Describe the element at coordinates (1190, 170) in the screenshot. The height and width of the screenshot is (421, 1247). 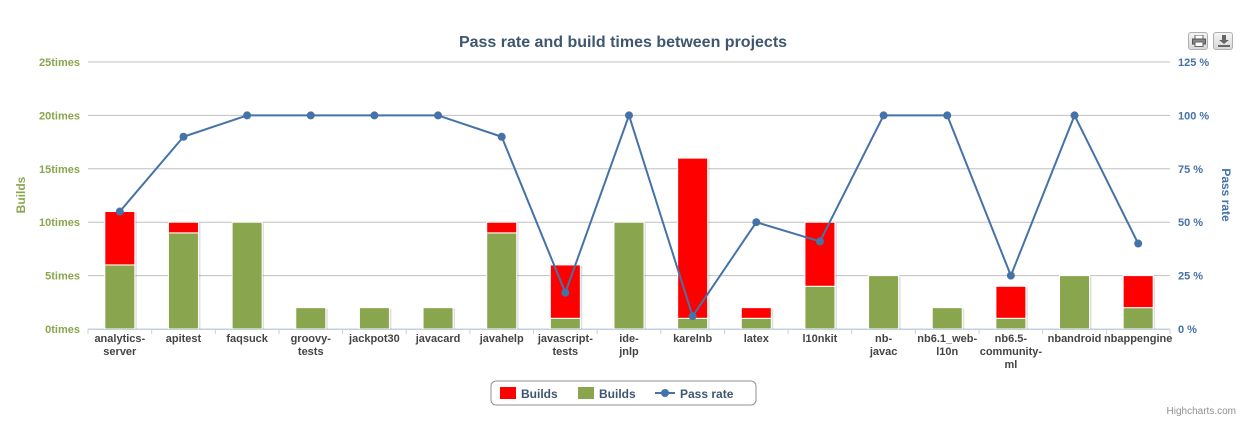
I see `right-tick-label: 75 %` at that location.